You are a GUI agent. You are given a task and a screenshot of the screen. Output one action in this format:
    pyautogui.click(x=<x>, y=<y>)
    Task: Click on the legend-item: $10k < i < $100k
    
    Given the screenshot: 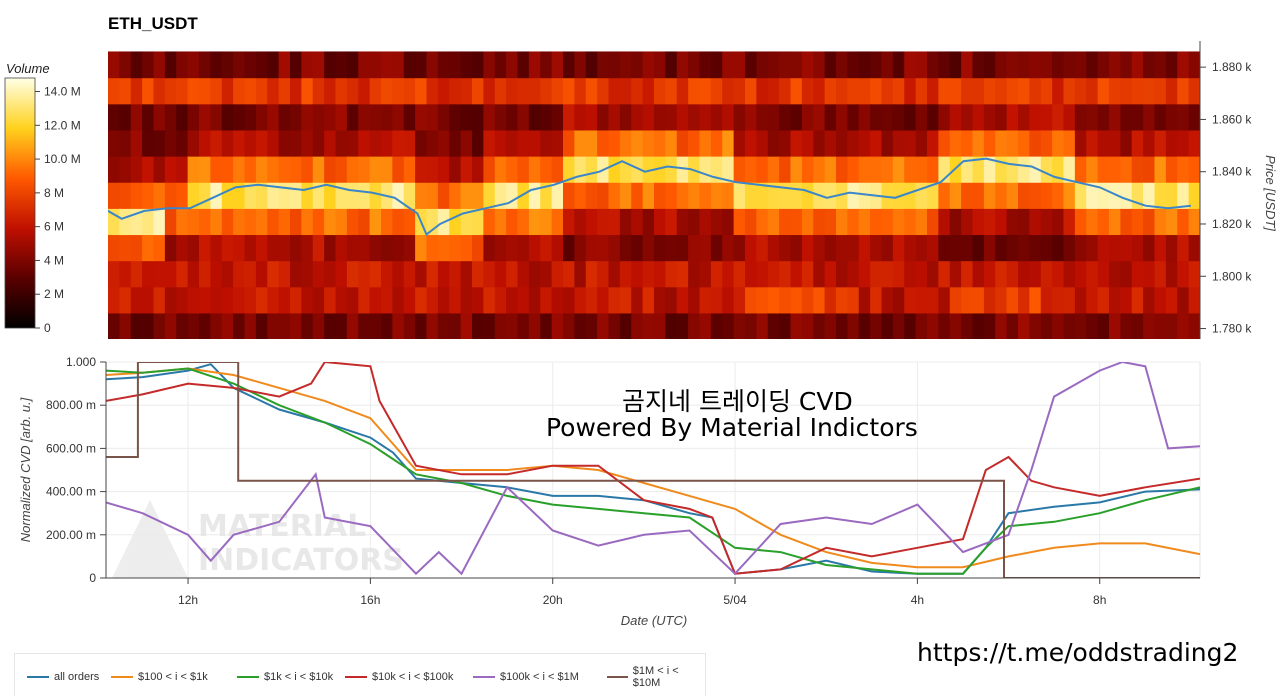 What is the action you would take?
    pyautogui.click(x=399, y=677)
    